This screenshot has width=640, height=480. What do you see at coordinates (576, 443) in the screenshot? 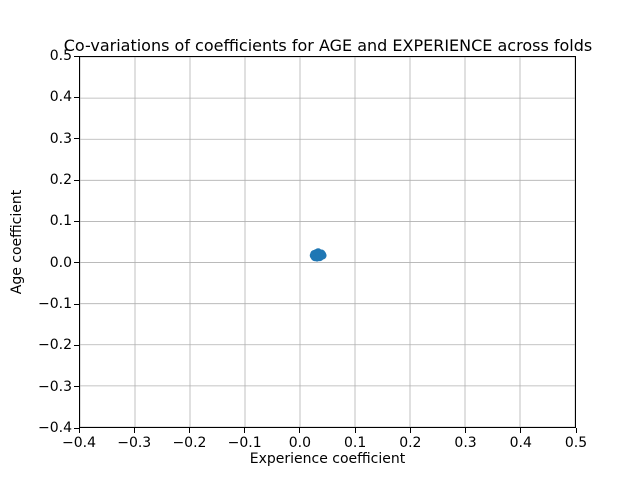
I see `x-tick-label: 0.5` at bounding box center [576, 443].